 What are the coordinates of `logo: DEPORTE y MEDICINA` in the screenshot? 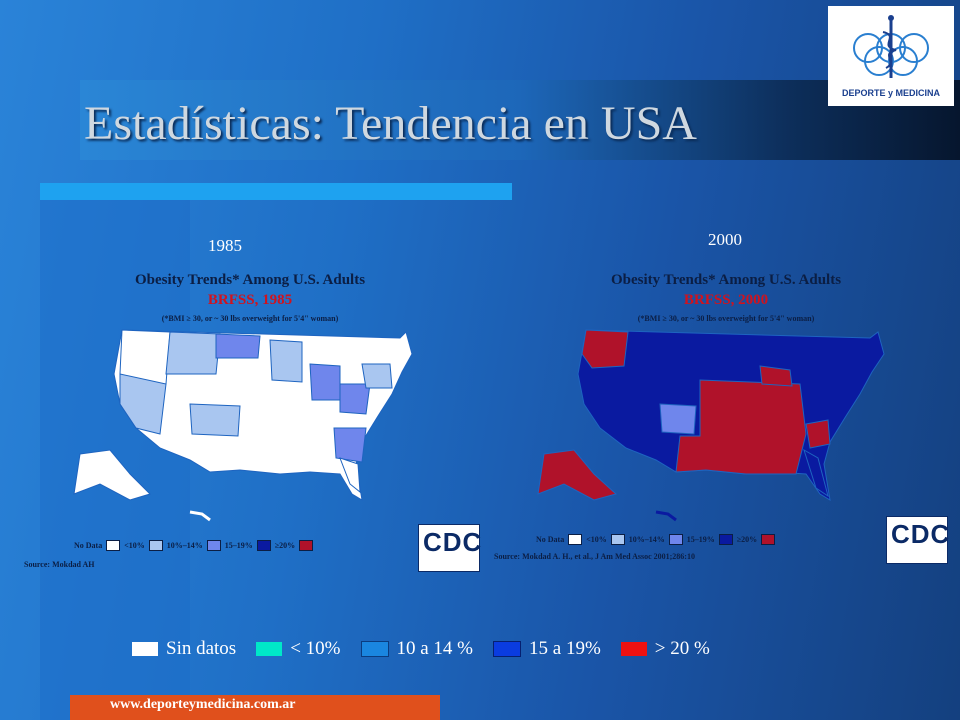 It's located at (891, 56).